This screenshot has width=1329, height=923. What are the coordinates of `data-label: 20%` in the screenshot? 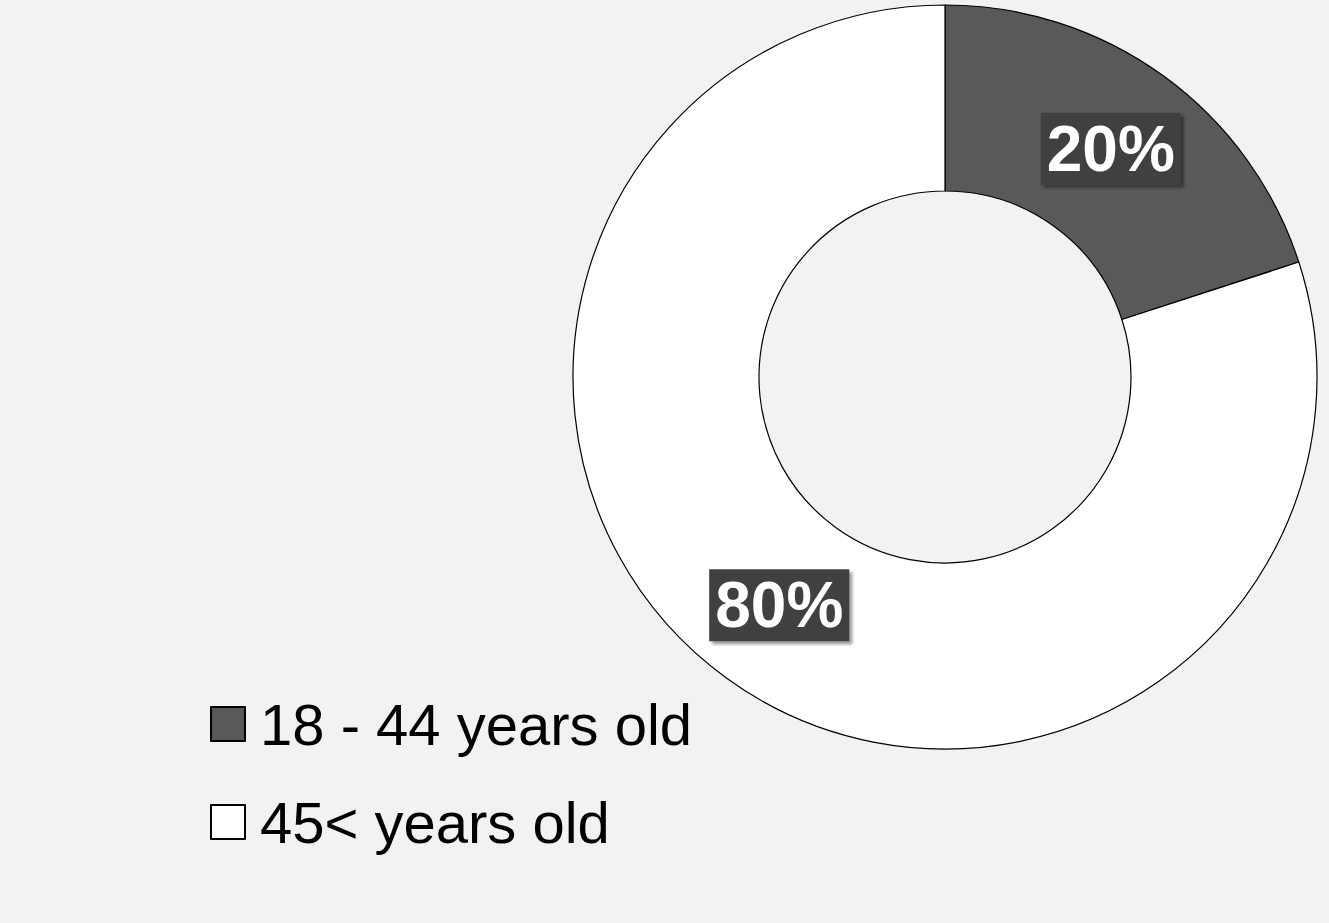 It's located at (1110, 148).